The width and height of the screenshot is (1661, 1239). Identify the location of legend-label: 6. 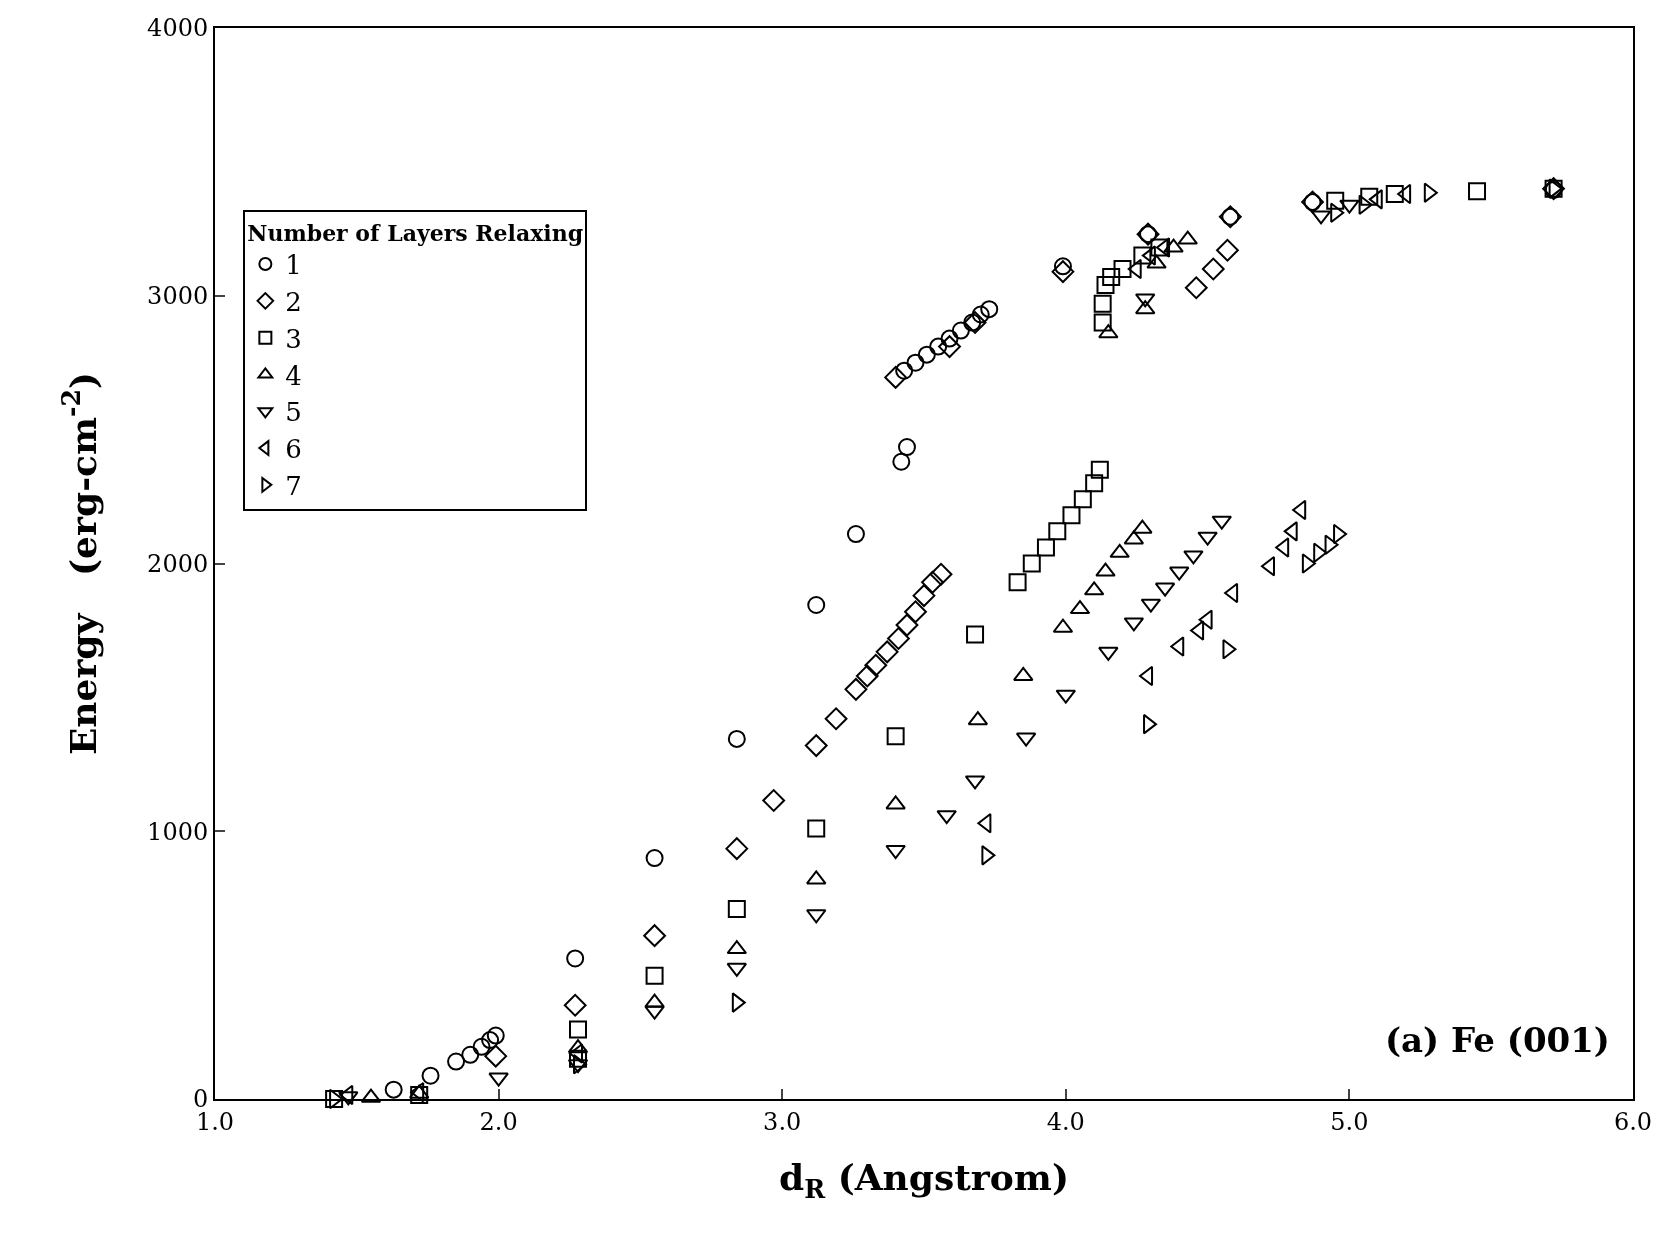
(293, 449).